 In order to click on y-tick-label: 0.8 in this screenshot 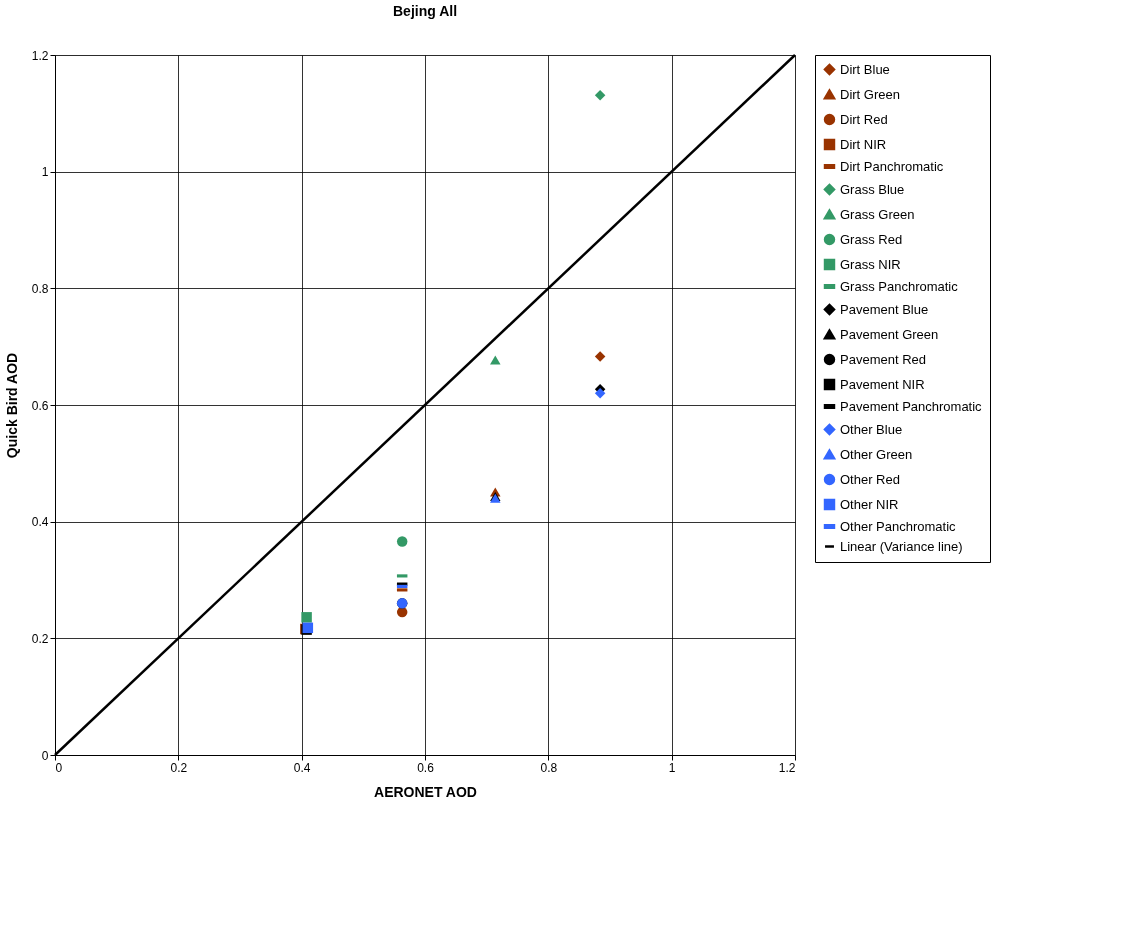, I will do `click(40, 288)`.